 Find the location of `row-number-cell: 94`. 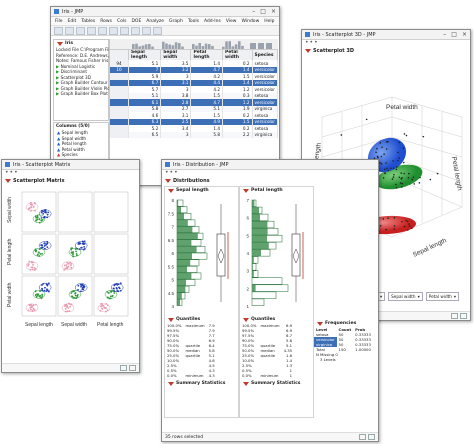

row-number-cell: 94 is located at coordinates (119, 63).